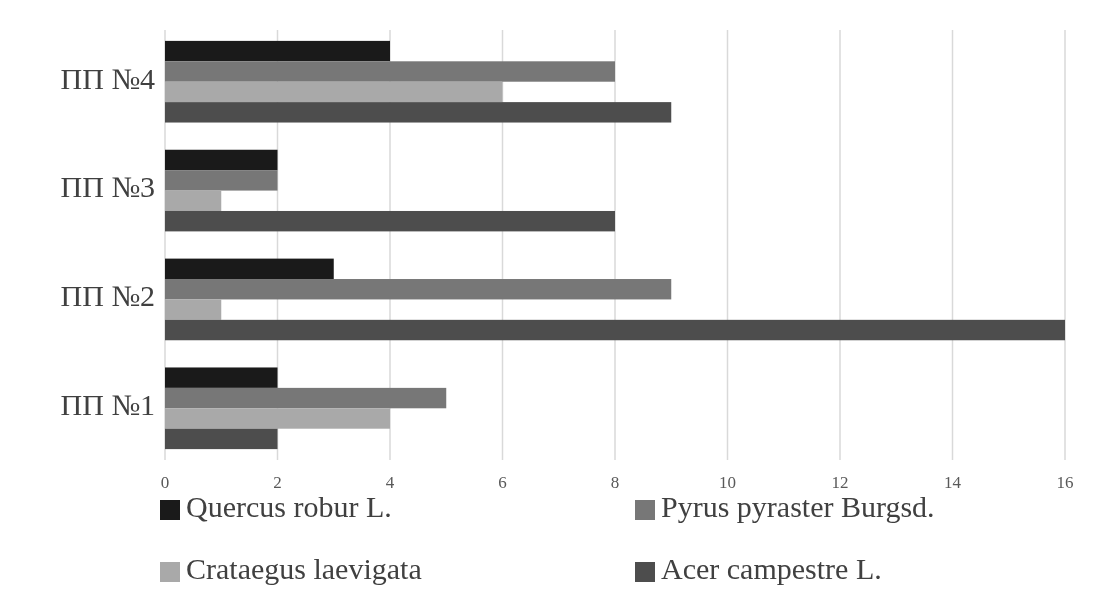 Image resolution: width=1095 pixels, height=610 pixels. Describe the element at coordinates (107, 78) in the screenshot. I see `y-tick-label: ПП №4` at that location.